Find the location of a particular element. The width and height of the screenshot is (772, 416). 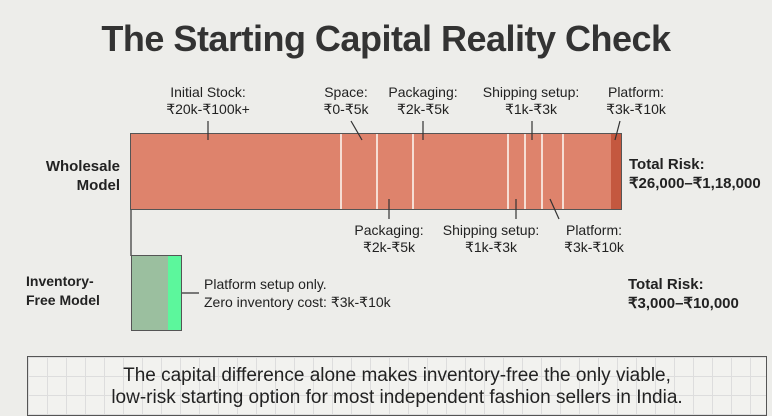

page-title: The Starting Capital Reality Check is located at coordinates (386, 38).